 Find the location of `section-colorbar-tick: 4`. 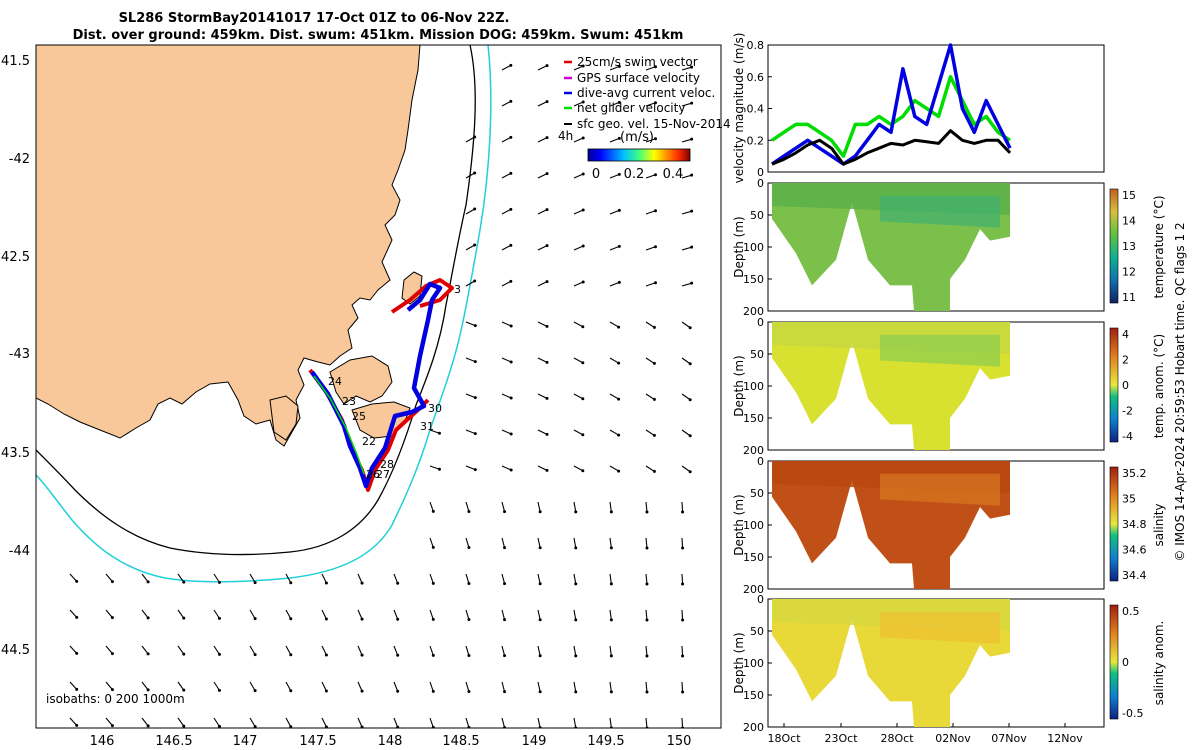

section-colorbar-tick: 4 is located at coordinates (1125, 334).